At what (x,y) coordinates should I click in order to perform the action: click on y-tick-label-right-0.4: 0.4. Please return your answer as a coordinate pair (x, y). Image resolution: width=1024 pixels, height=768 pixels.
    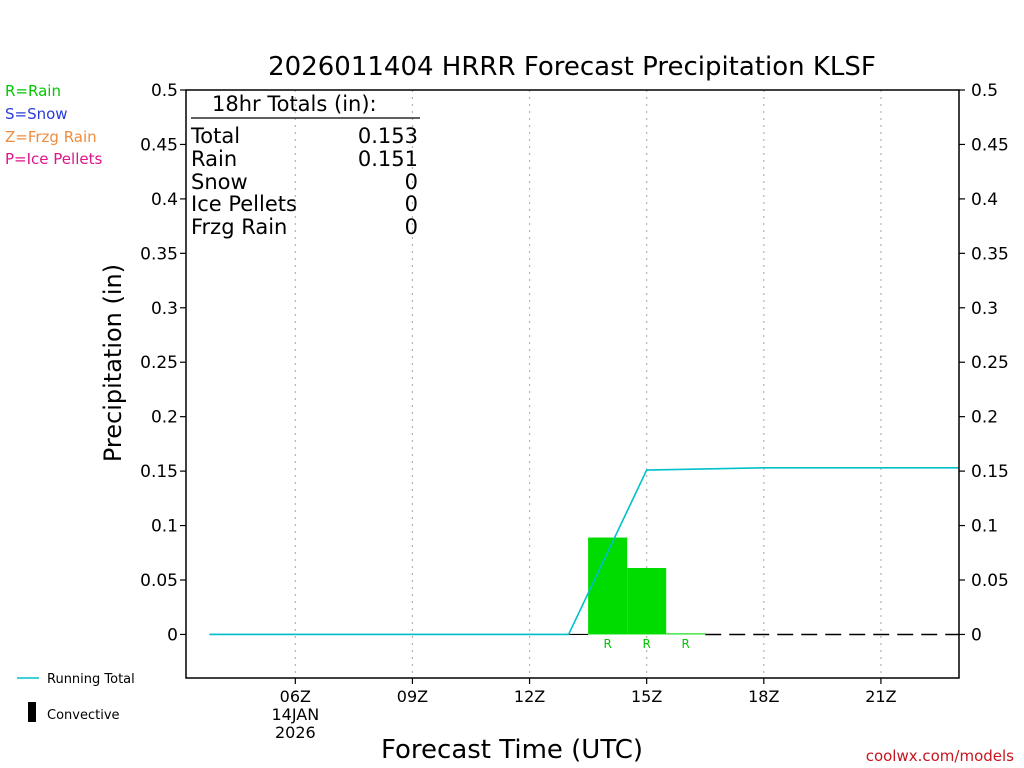
    Looking at the image, I should click on (984, 200).